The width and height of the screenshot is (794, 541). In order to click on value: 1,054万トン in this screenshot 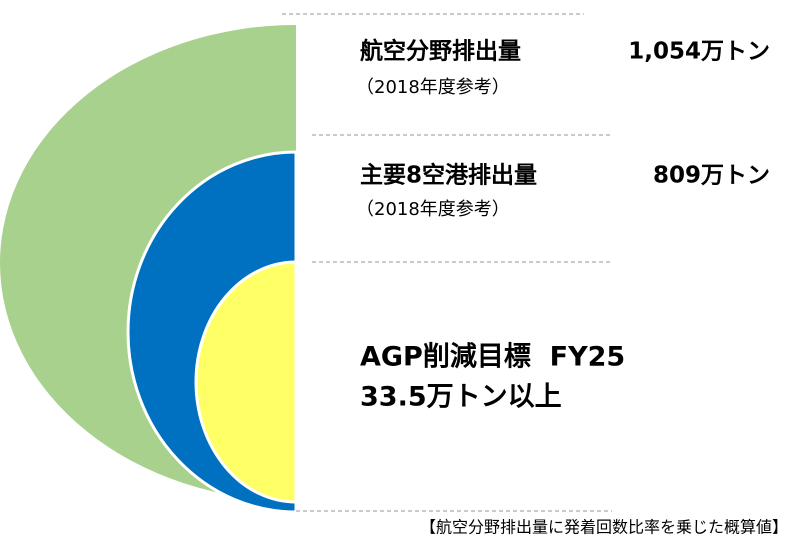, I will do `click(699, 52)`.